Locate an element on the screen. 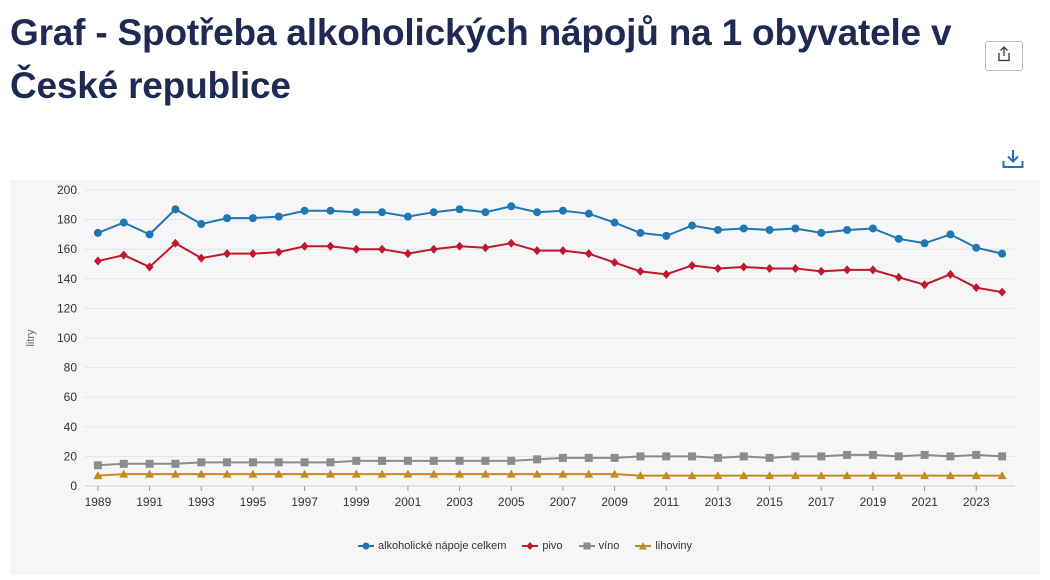  legend-item: pivo is located at coordinates (542, 546).